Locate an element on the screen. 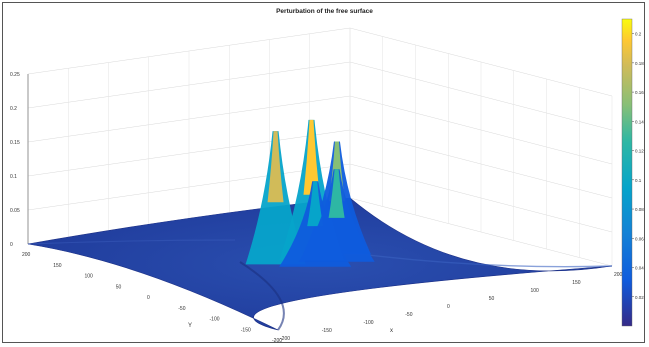 This screenshot has height=347, width=649. y-tick-label: -100 is located at coordinates (215, 320).